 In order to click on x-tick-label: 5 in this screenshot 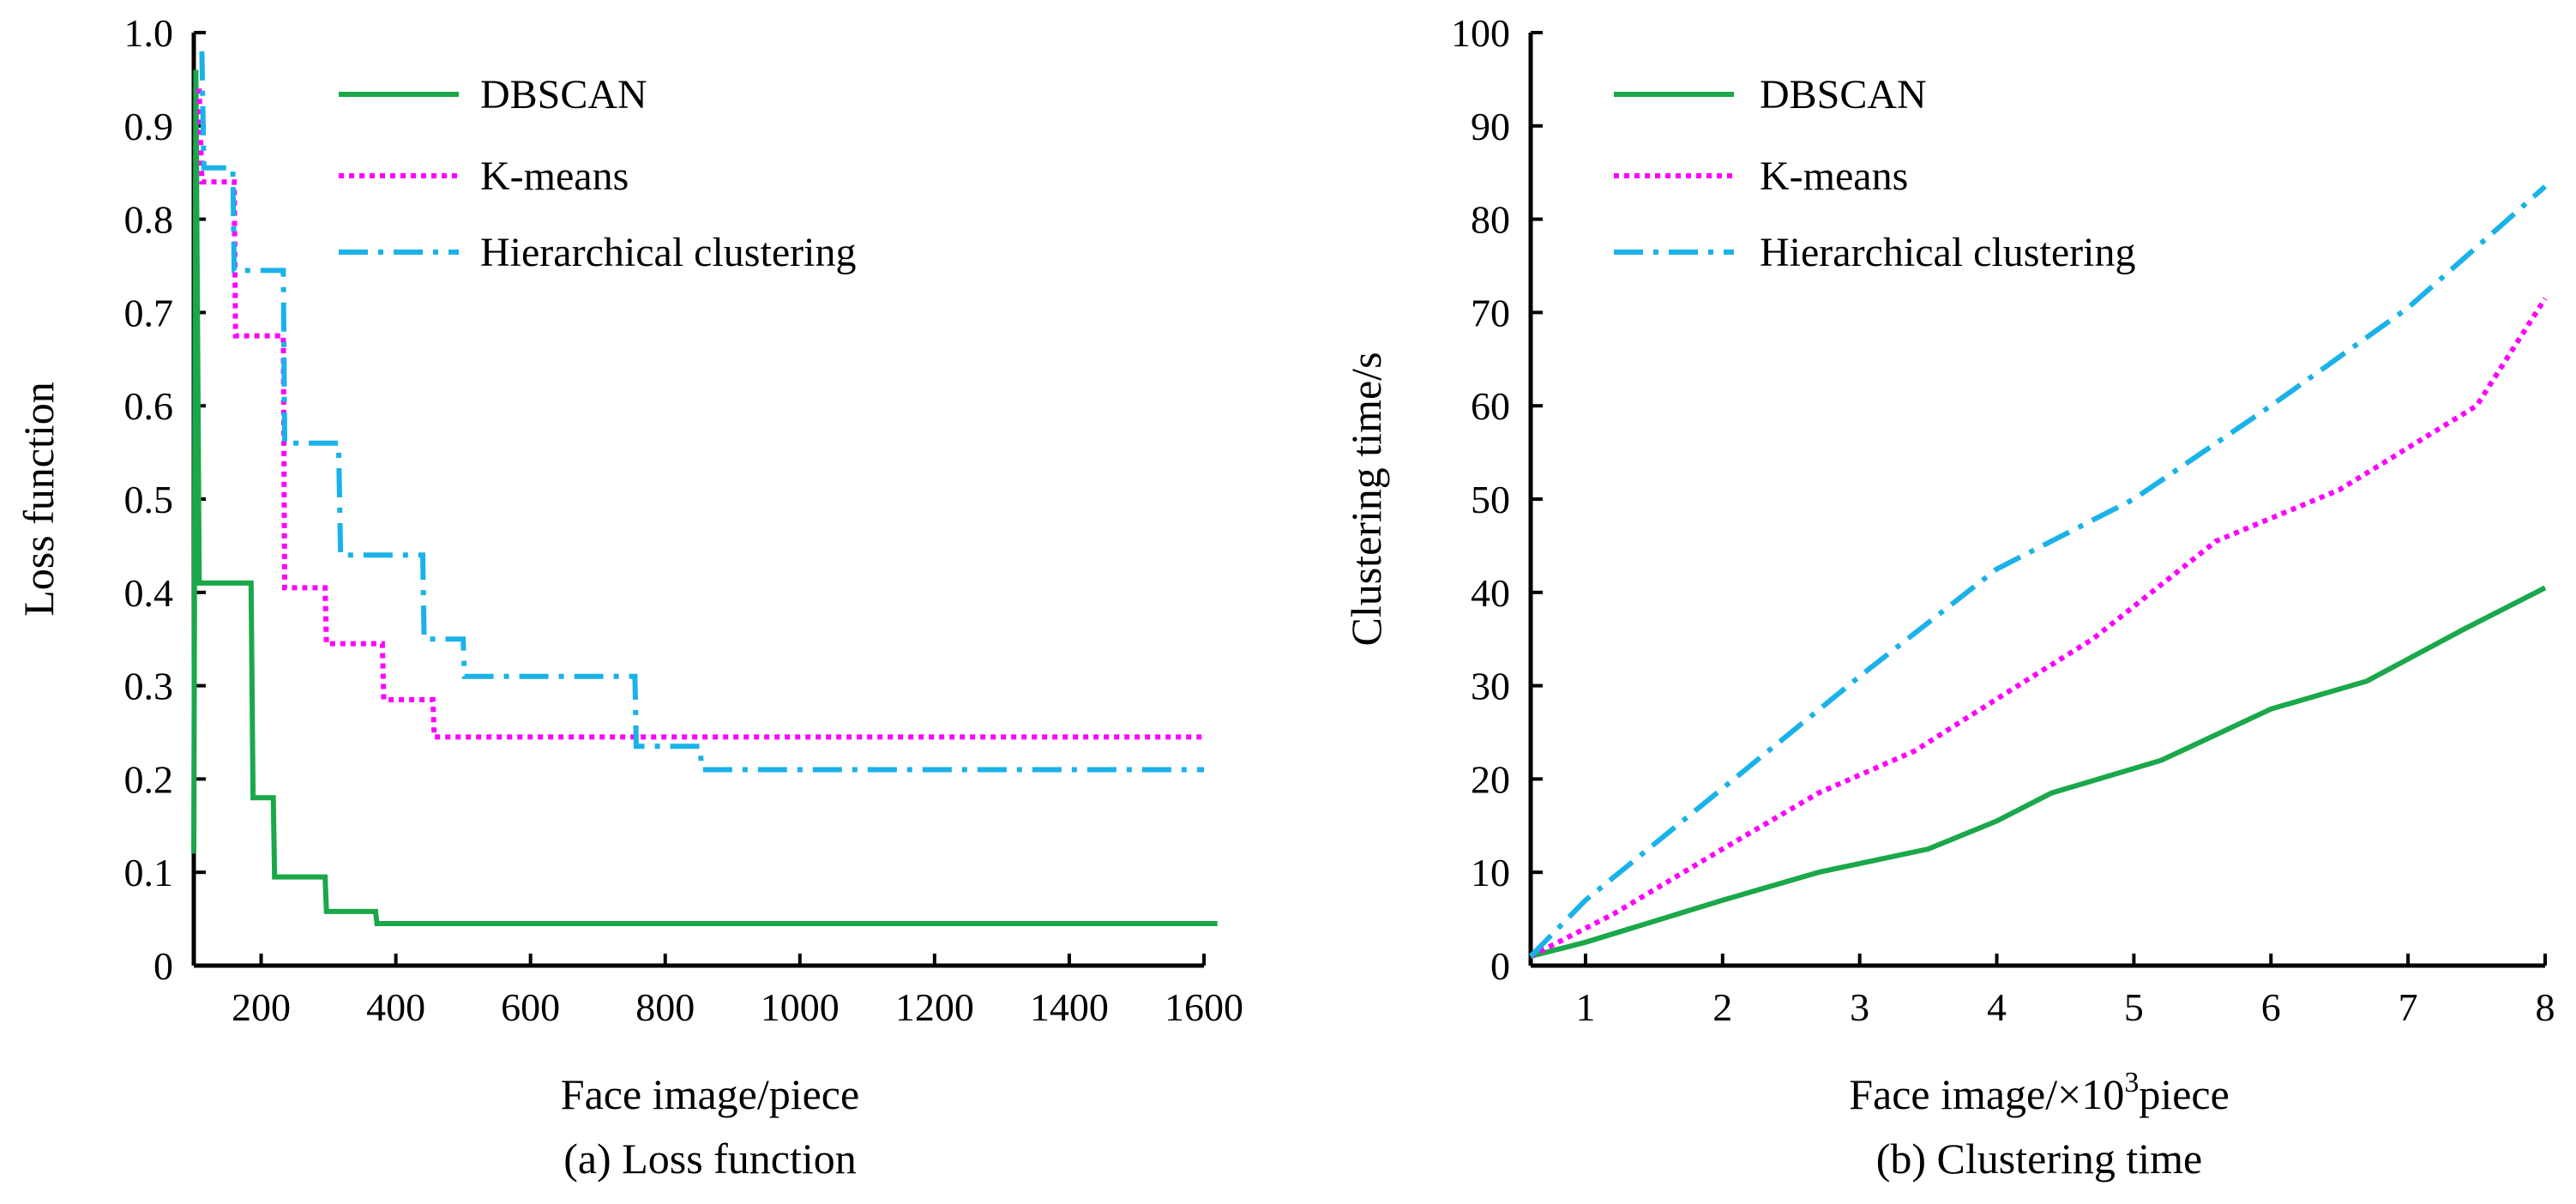, I will do `click(2134, 1007)`.